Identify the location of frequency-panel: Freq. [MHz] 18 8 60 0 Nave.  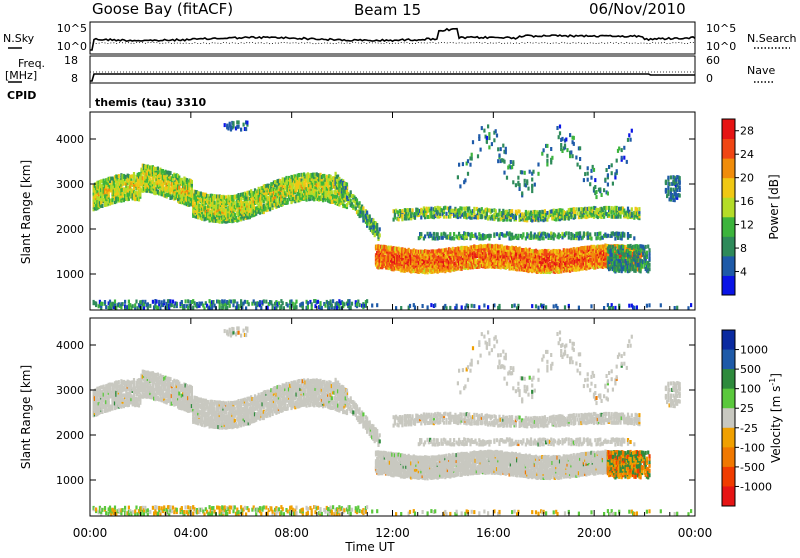
(390, 69).